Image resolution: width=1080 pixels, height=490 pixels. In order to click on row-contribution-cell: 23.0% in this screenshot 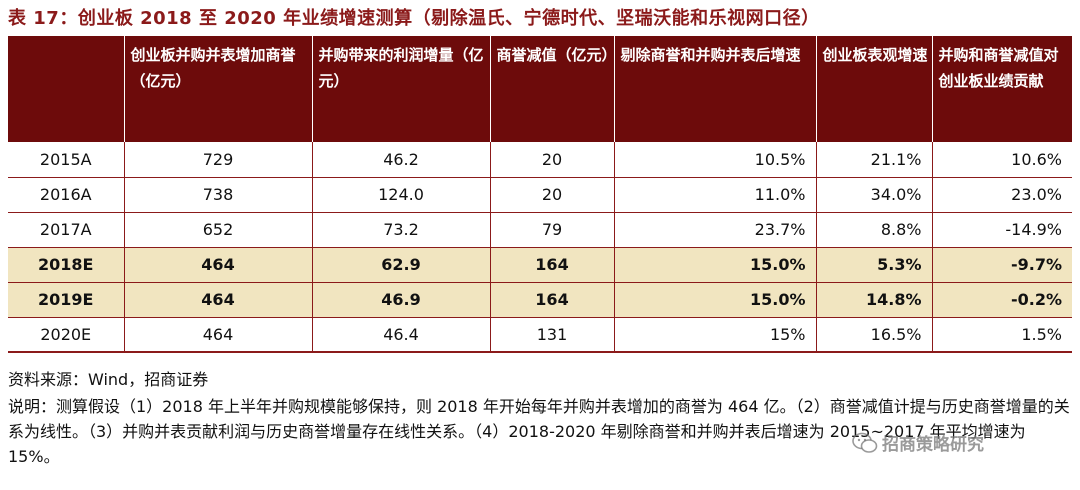, I will do `click(1002, 195)`.